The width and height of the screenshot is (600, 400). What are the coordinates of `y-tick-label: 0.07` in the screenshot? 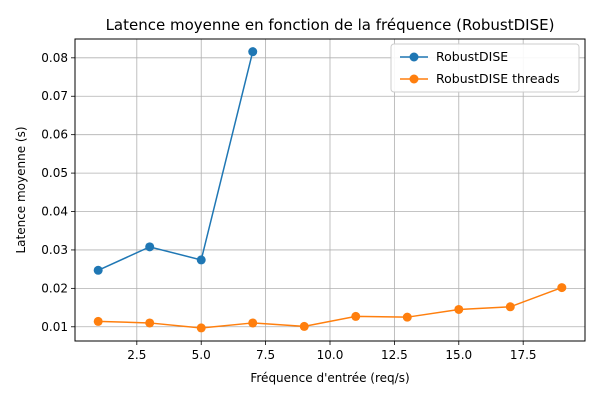 It's located at (54, 96).